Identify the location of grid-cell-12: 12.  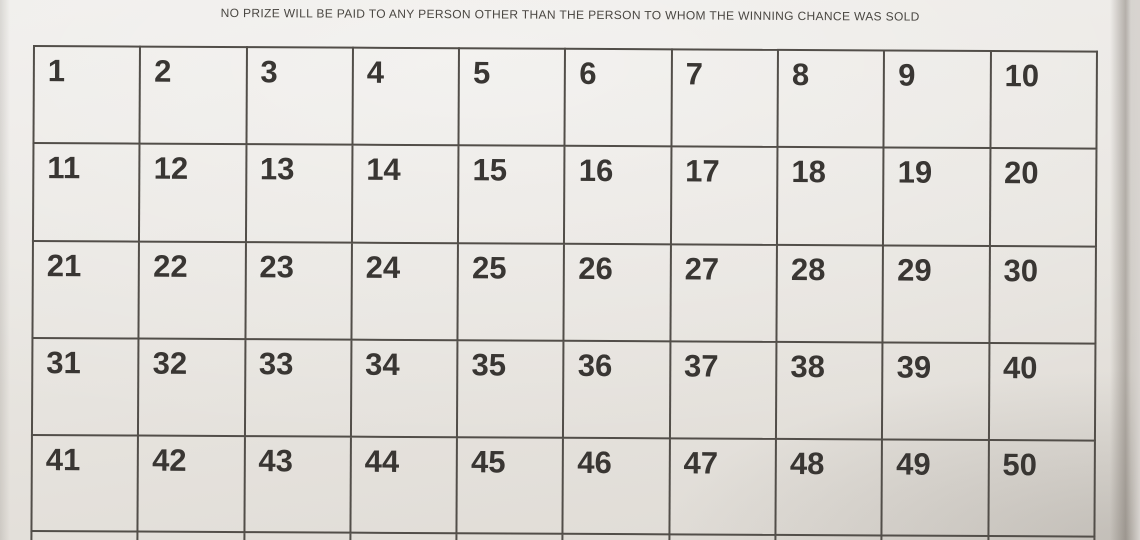
(193, 193).